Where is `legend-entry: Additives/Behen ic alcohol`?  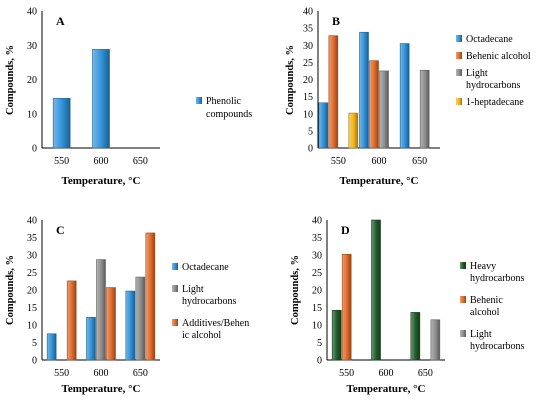
legend-entry: Additives/Behen ic alcohol is located at coordinates (210, 329).